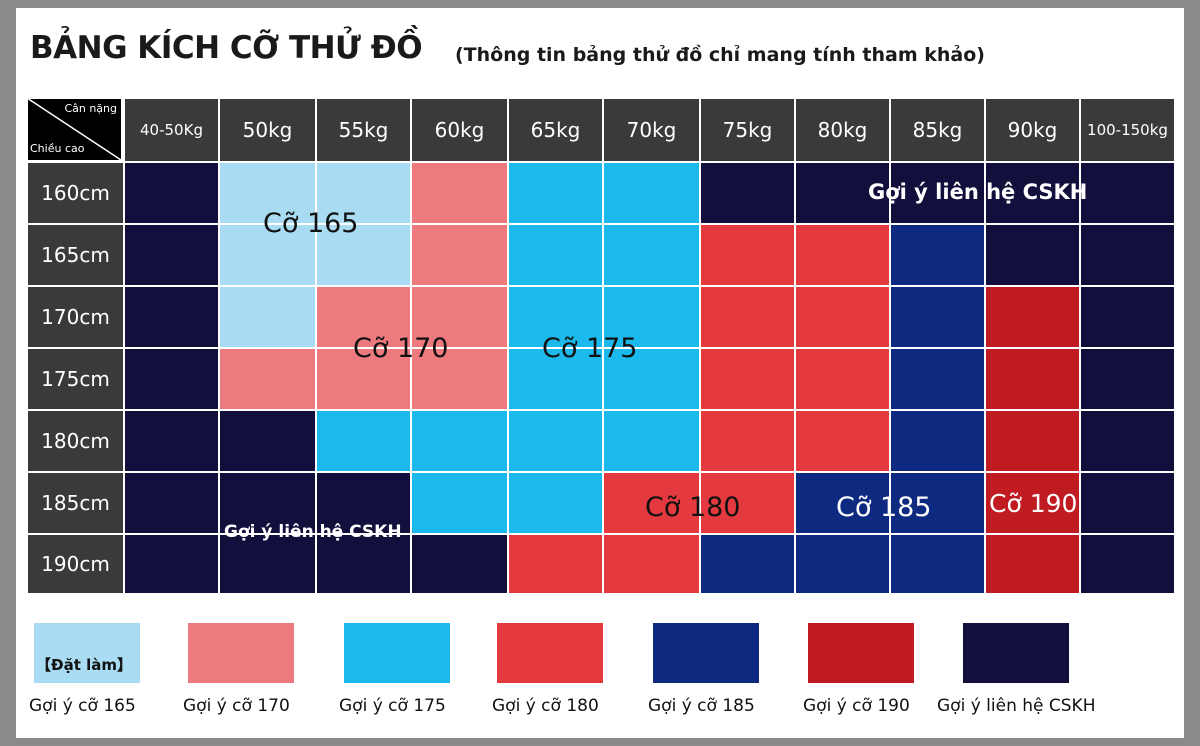  What do you see at coordinates (550, 653) in the screenshot?
I see `legend-swatch-s180` at bounding box center [550, 653].